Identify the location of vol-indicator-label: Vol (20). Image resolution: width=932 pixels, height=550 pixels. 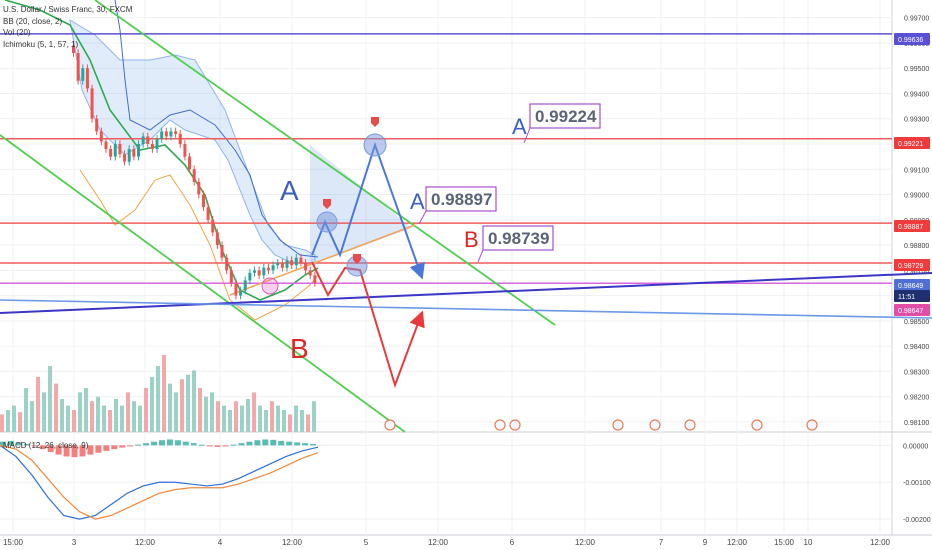
(17, 32).